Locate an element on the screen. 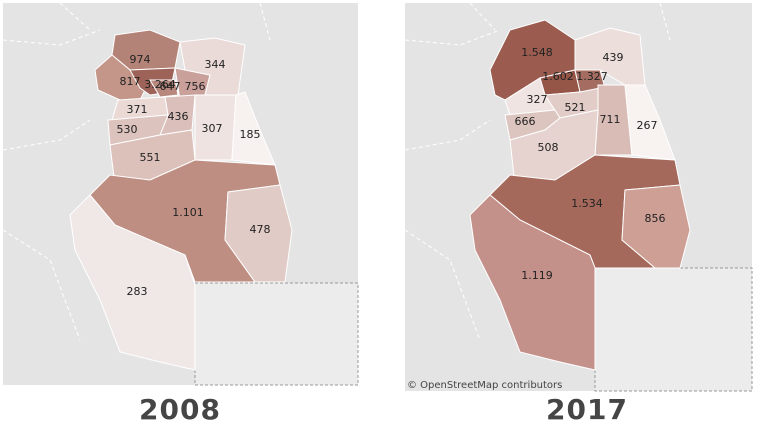 This screenshot has width=760, height=433. region-label: 436 is located at coordinates (178, 116).